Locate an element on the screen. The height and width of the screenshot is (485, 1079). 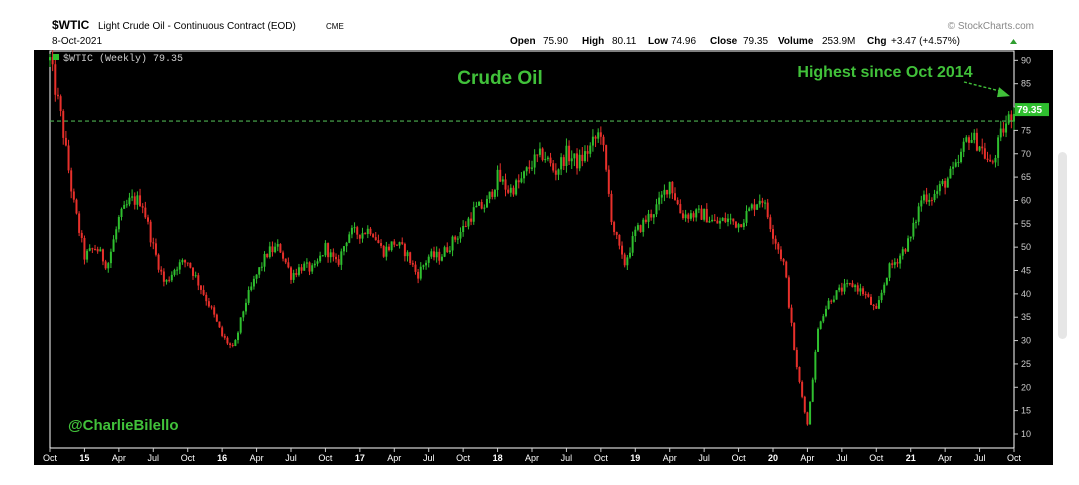
y-tick-label: 10 is located at coordinates (1026, 434).